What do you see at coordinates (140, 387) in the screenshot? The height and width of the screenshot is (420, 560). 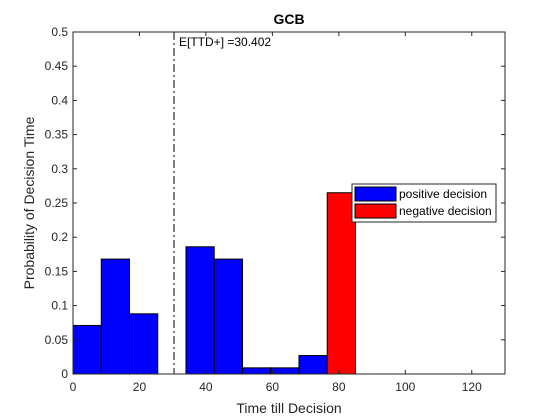 I see `x-tick-label: 20` at bounding box center [140, 387].